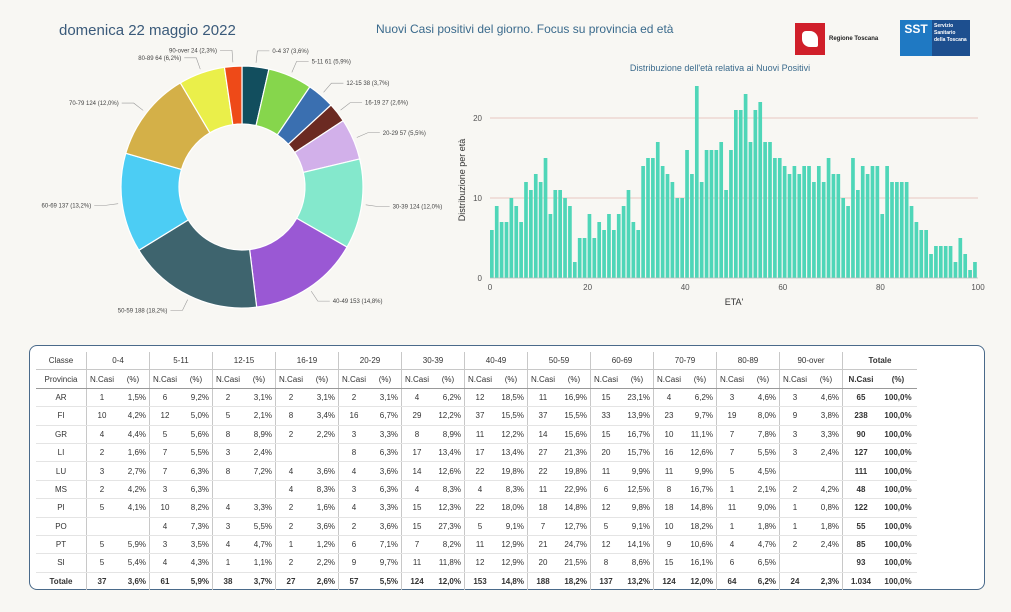 The height and width of the screenshot is (612, 1011). I want to click on table-cell: 27,3%, so click(448, 526).